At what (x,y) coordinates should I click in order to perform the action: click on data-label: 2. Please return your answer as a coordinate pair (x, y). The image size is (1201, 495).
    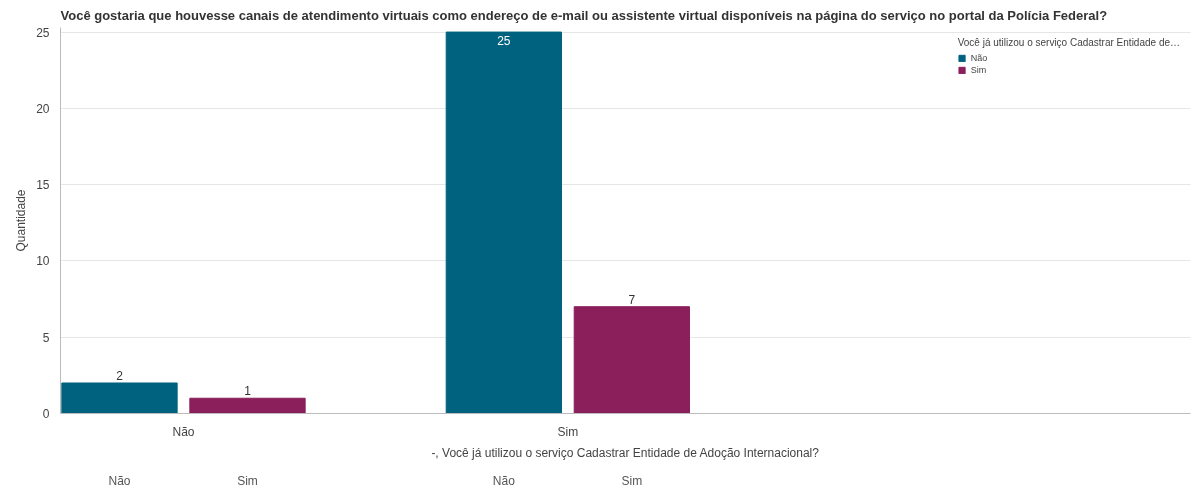
    Looking at the image, I should click on (120, 375).